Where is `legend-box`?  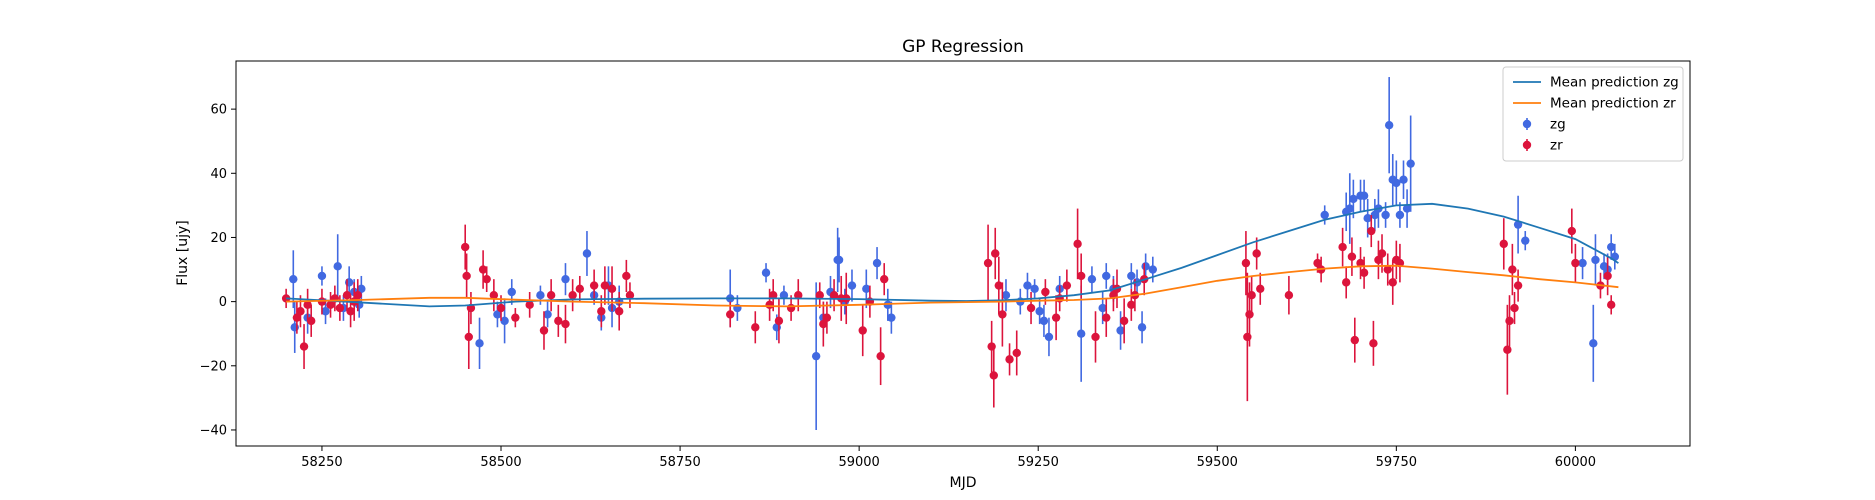
legend-box is located at coordinates (1593, 114).